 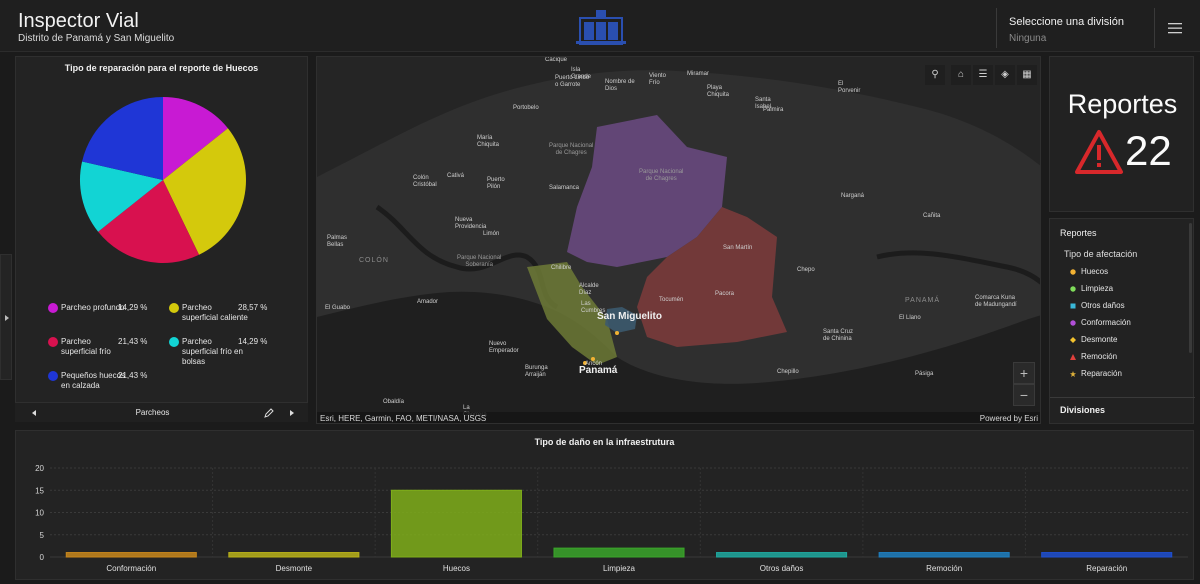 I want to click on division-value: Ninguna, so click(x=1028, y=38).